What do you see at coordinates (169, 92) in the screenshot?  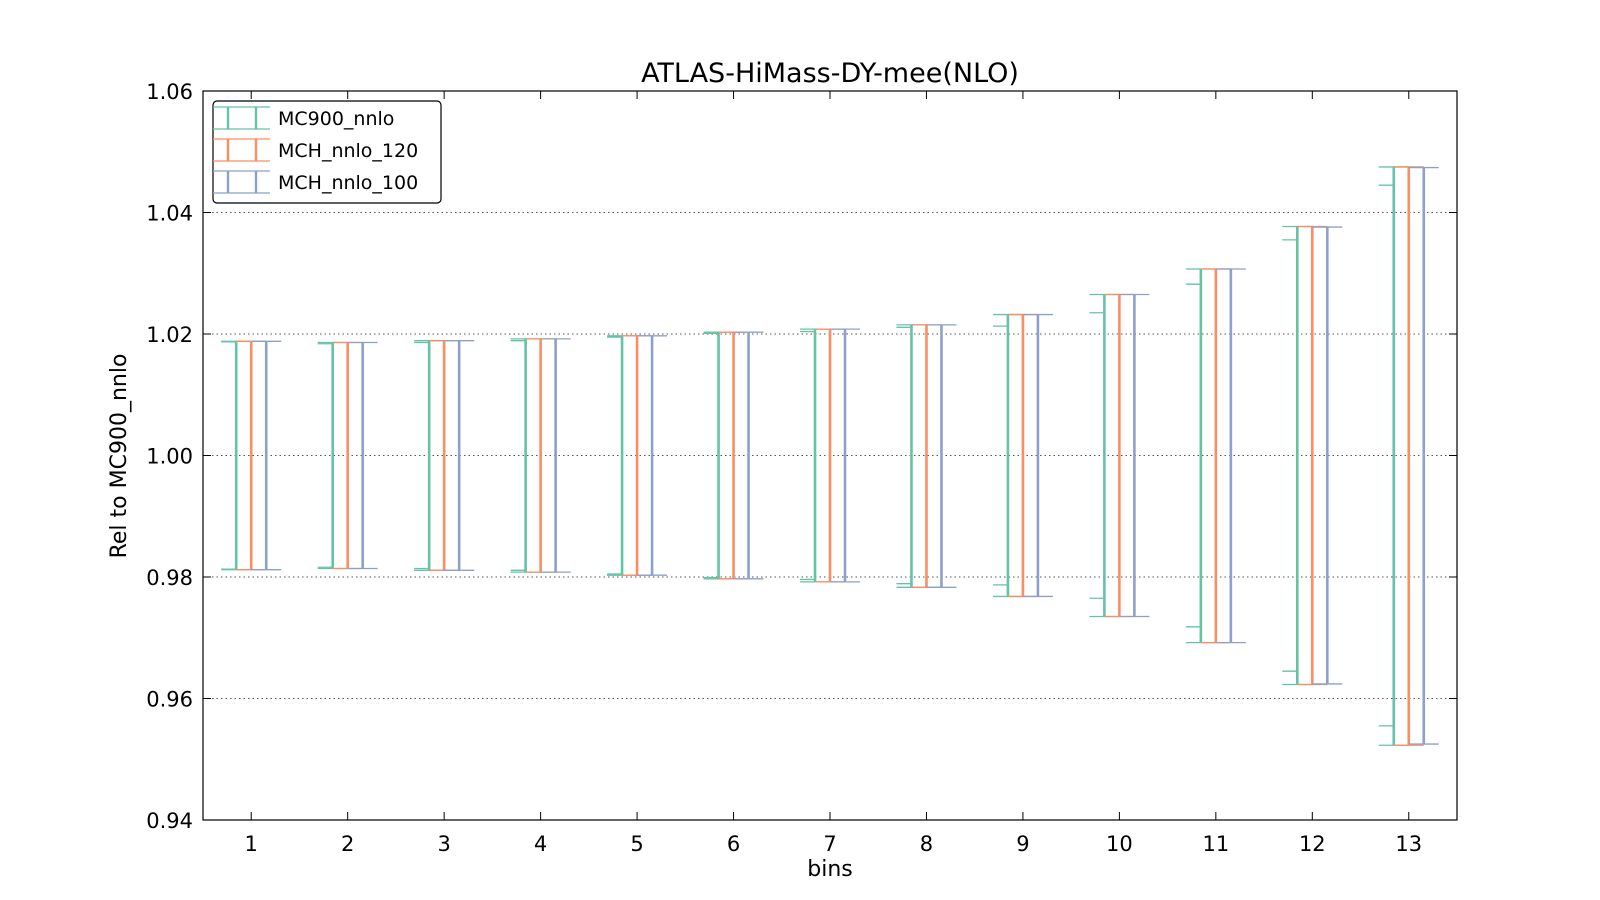 I see `y-tick-label: 1.06` at bounding box center [169, 92].